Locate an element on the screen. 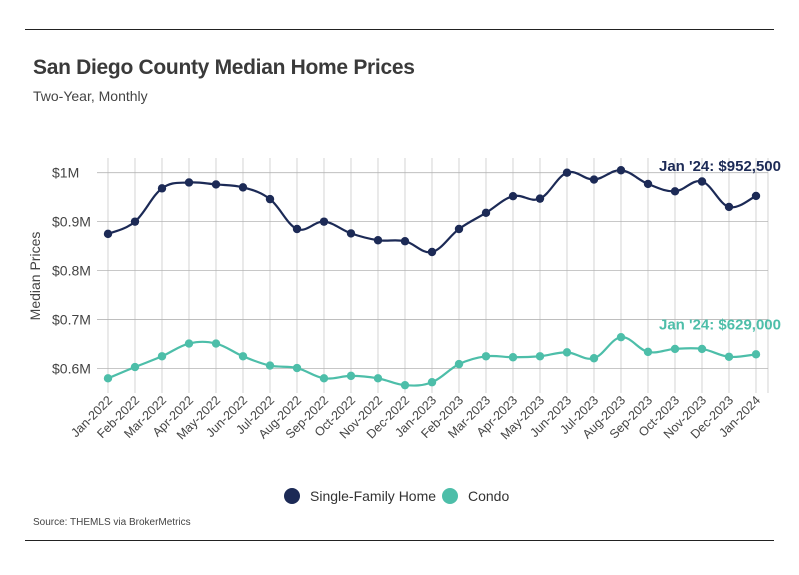 This screenshot has width=799, height=575. source-note: Source: THEMLS via BrokerMetrics is located at coordinates (112, 522).